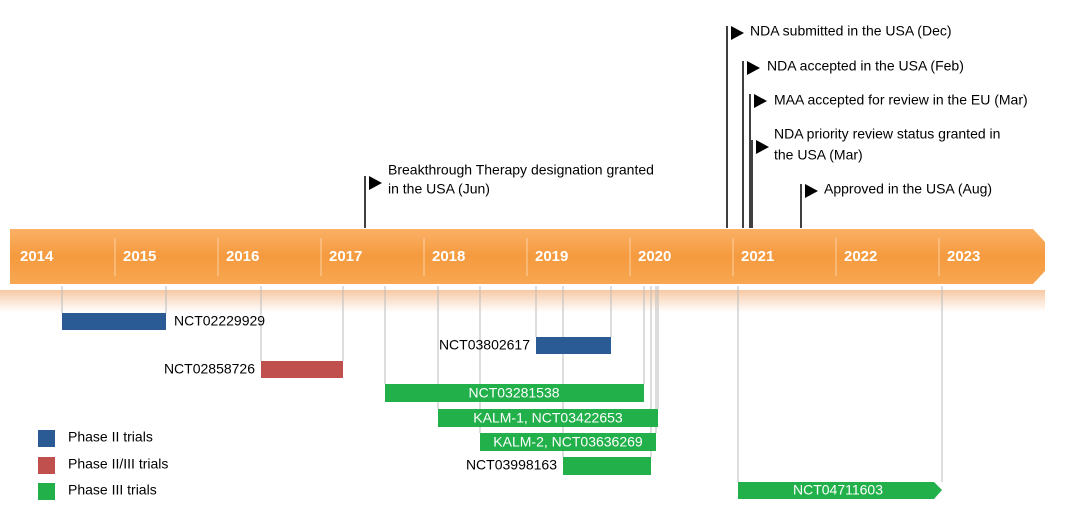 The image size is (1079, 519). I want to click on year: 2023, so click(963, 256).